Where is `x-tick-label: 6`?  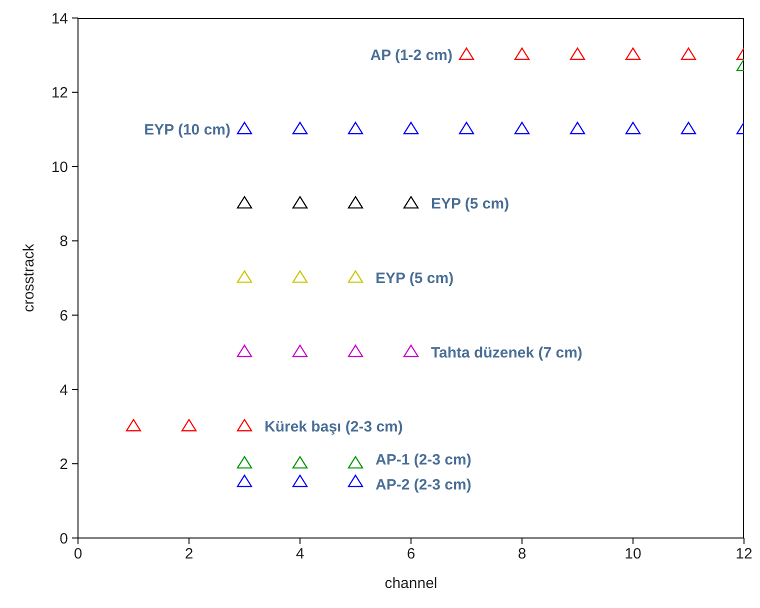 x-tick-label: 6 is located at coordinates (411, 554).